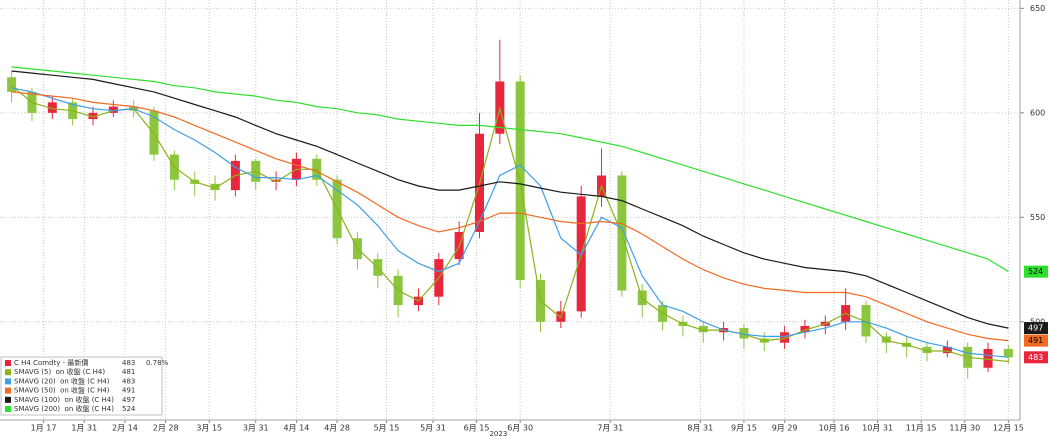 The image size is (1050, 436). What do you see at coordinates (297, 428) in the screenshot?
I see `x-tick-label: 4月 14` at bounding box center [297, 428].